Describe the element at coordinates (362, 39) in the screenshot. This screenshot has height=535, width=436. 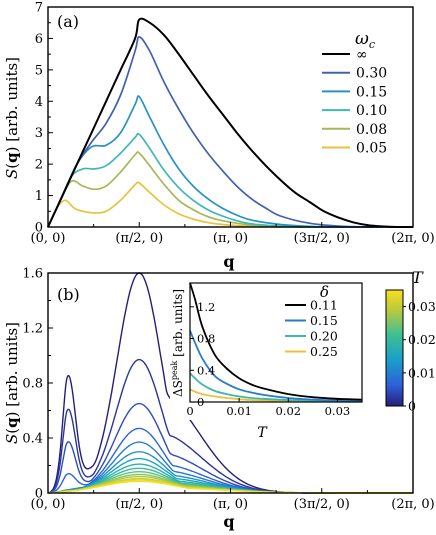
I see `legend-title-symbol: ω` at that location.